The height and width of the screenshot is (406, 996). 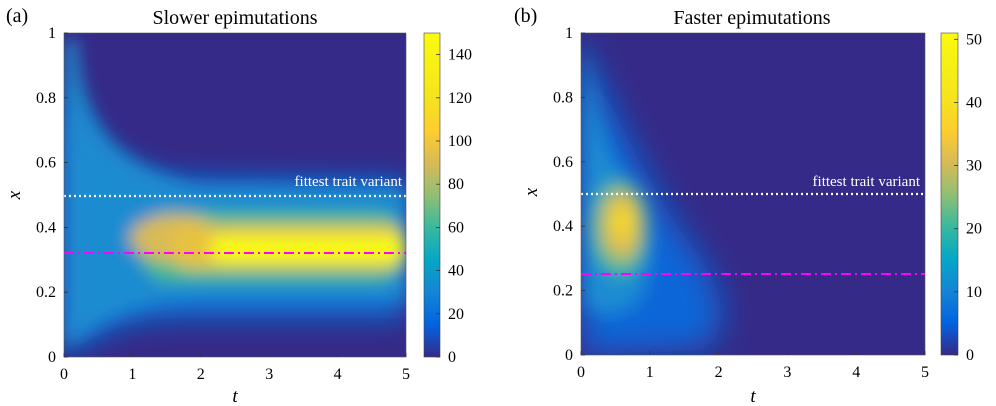 What do you see at coordinates (974, 229) in the screenshot?
I see `panel-b-colorbar-label: 20` at bounding box center [974, 229].